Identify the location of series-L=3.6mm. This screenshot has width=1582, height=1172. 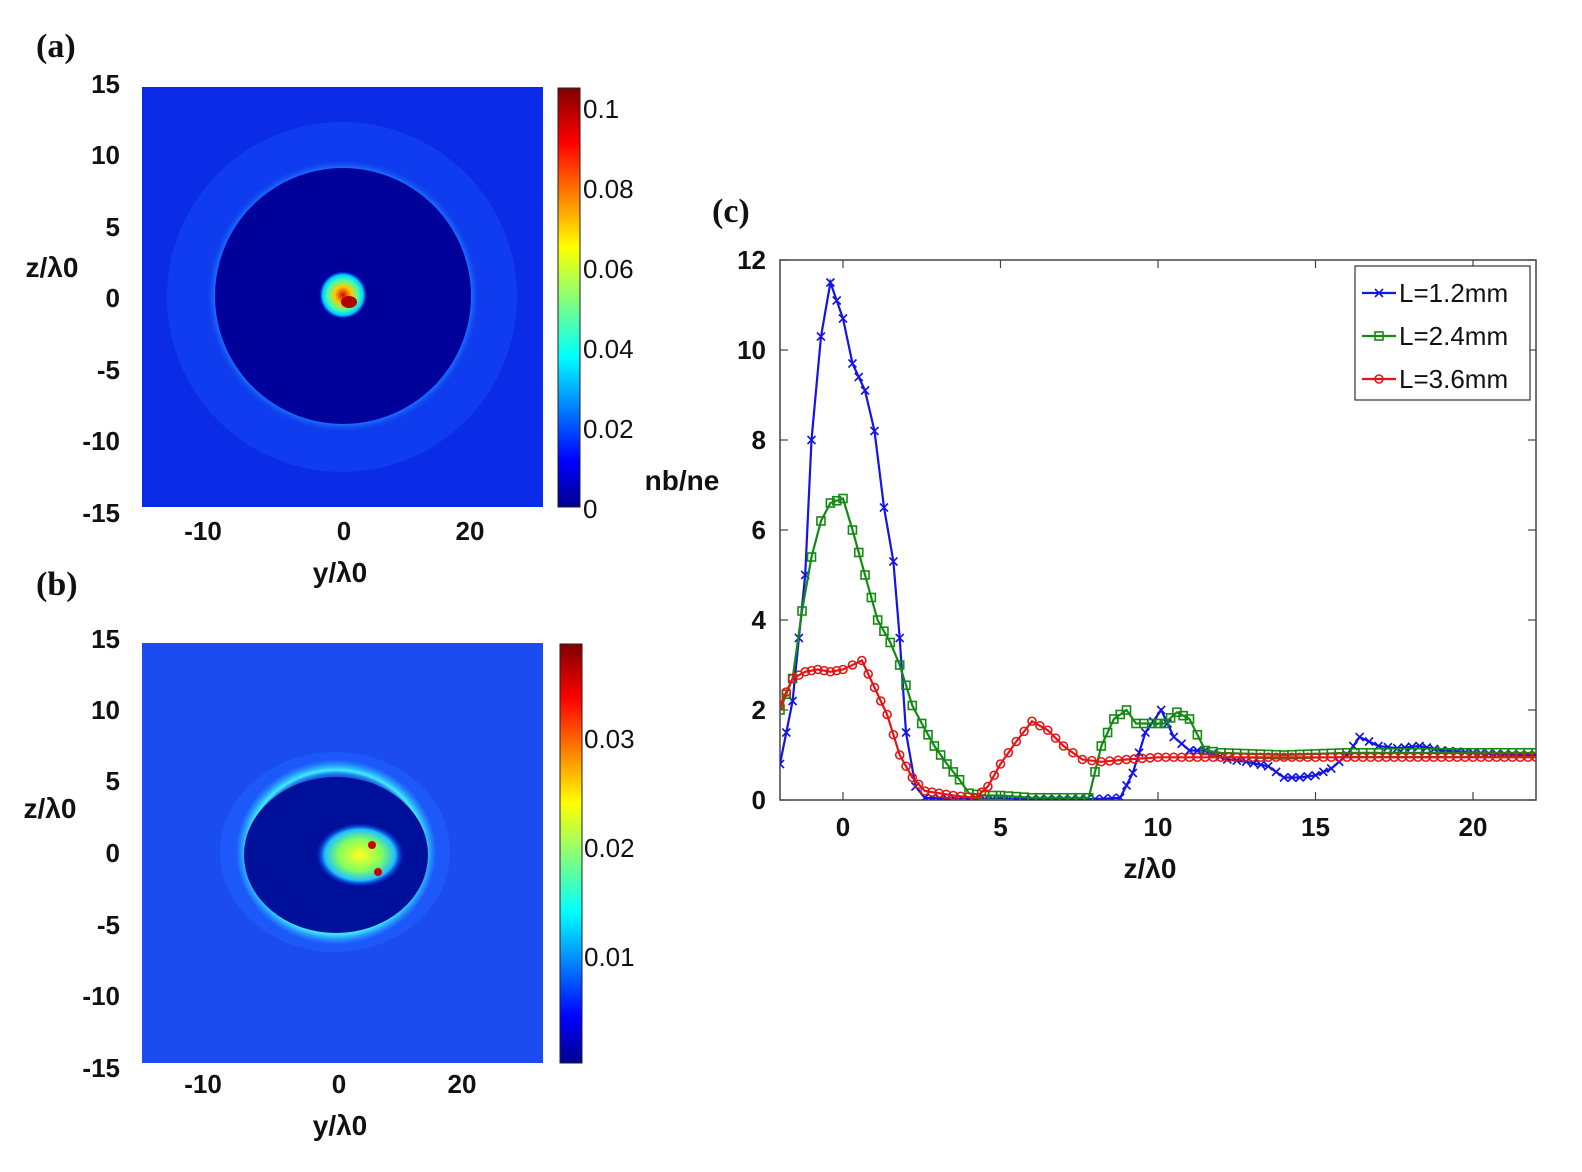
(1158, 727).